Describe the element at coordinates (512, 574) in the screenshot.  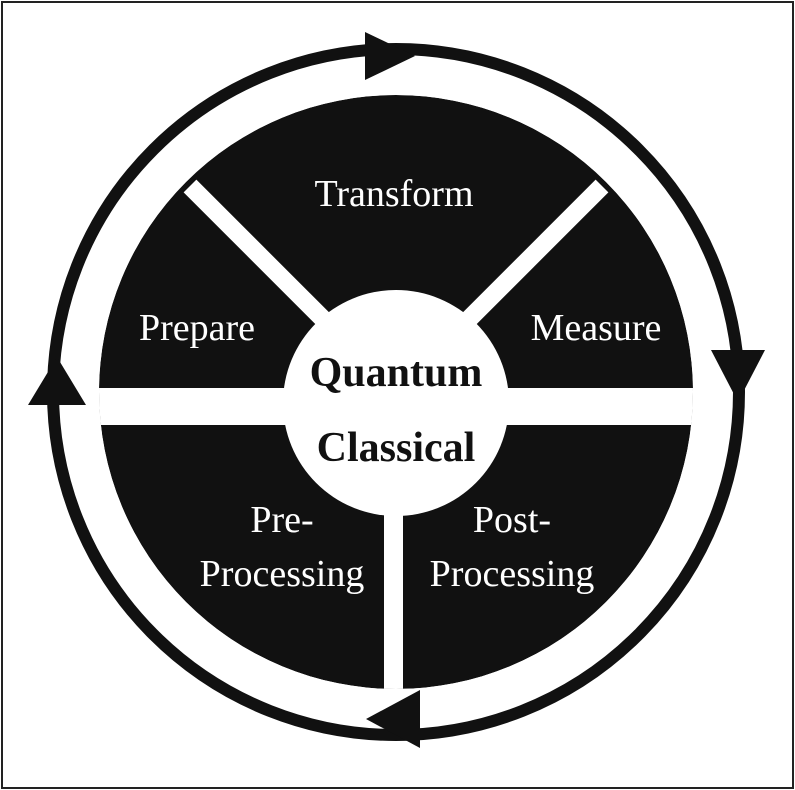
I see `segment-label-post-processing-line2: Processing` at that location.